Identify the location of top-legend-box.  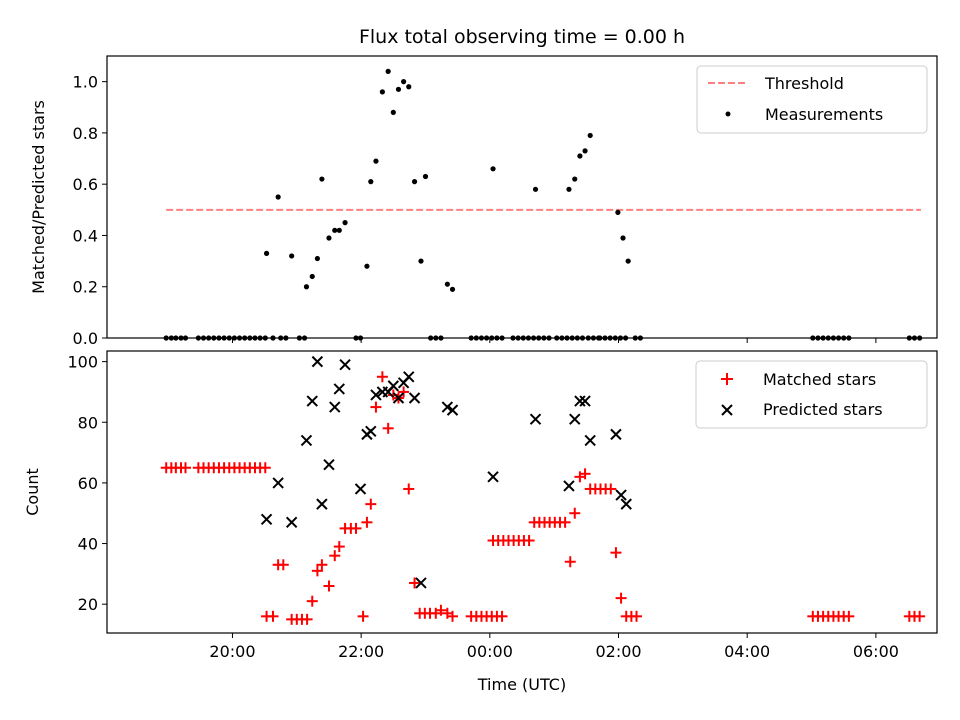
(812, 99).